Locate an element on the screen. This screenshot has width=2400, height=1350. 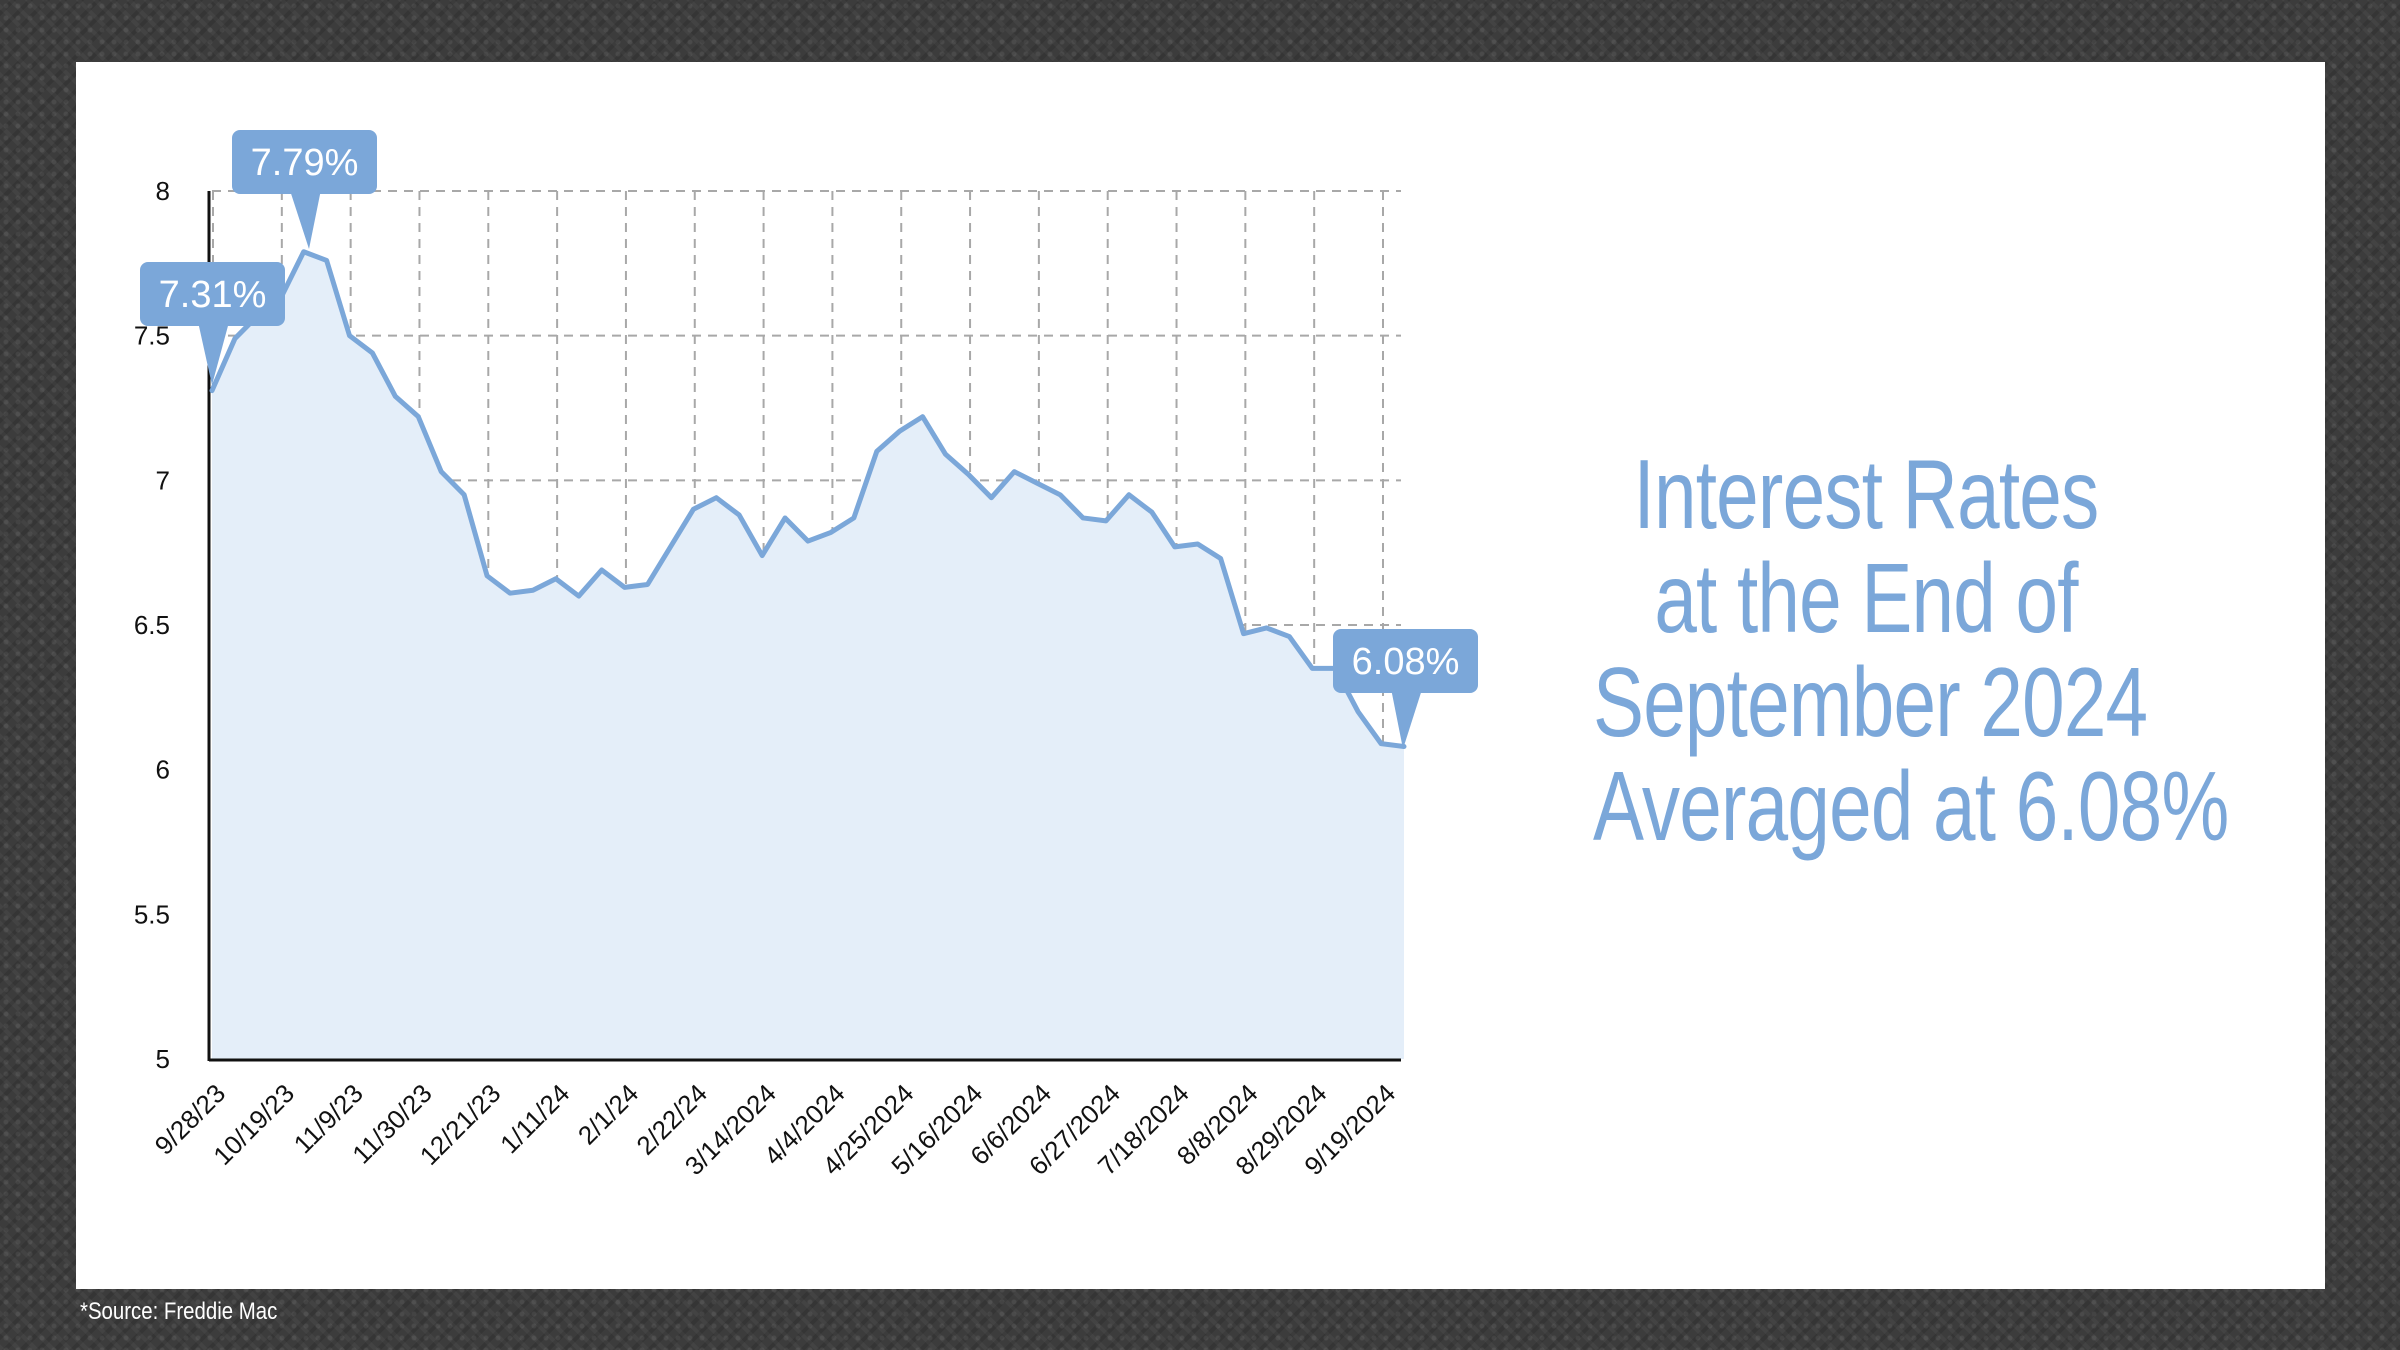
y-tick-label: 7 is located at coordinates (163, 480).